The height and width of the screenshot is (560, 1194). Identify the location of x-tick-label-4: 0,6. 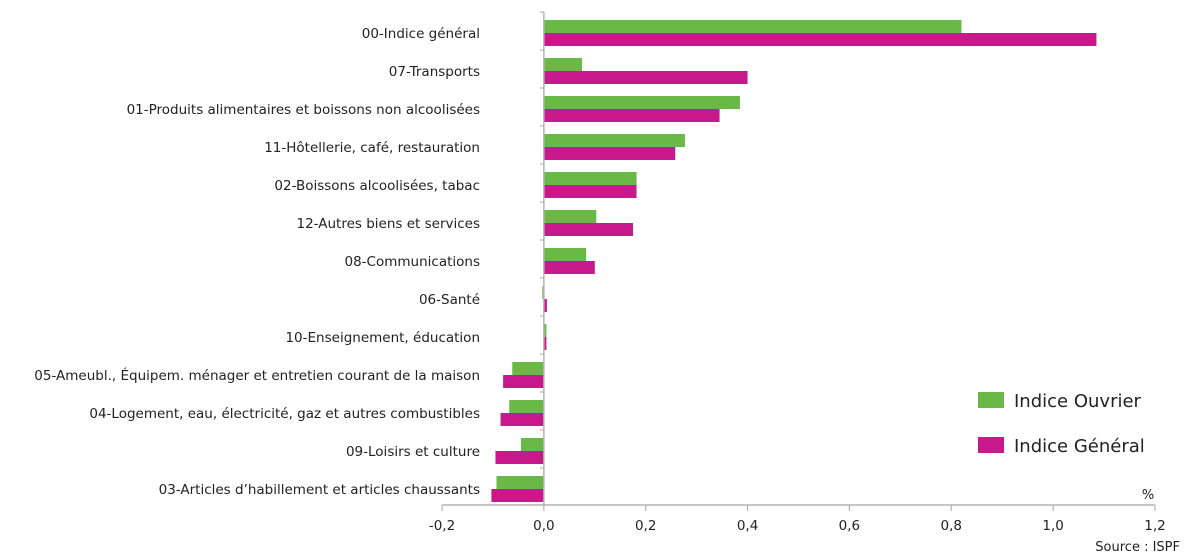
(849, 526).